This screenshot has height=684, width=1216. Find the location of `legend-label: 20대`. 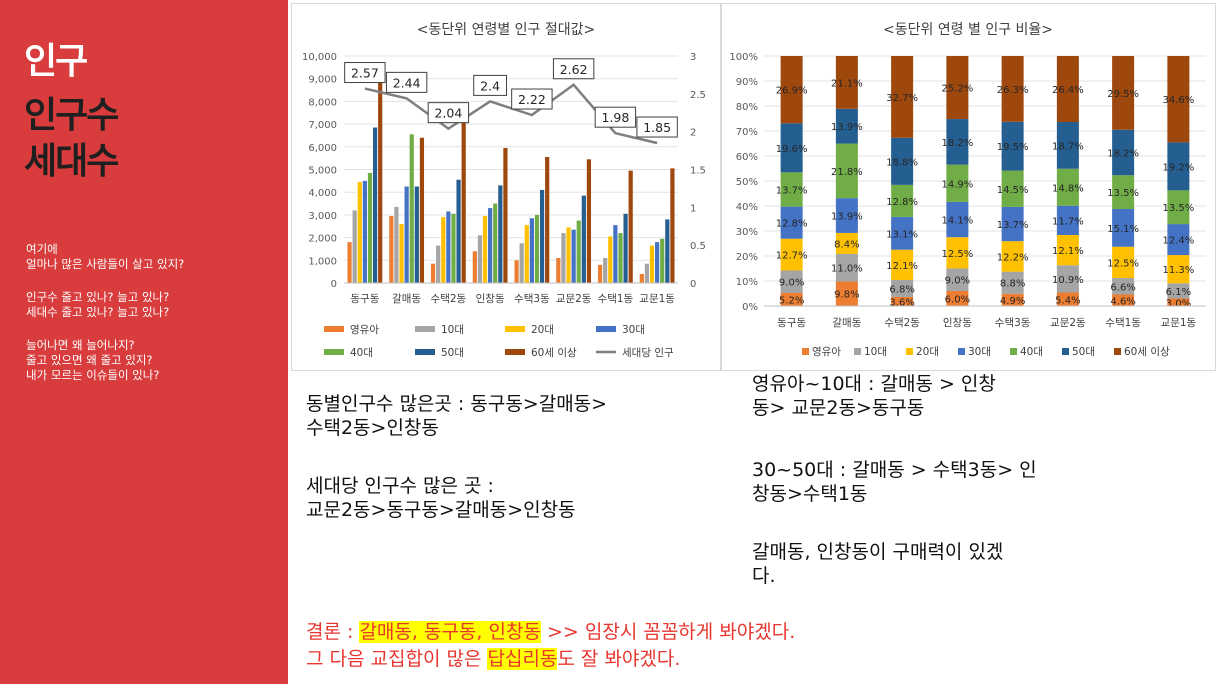

legend-label: 20대 is located at coordinates (927, 352).